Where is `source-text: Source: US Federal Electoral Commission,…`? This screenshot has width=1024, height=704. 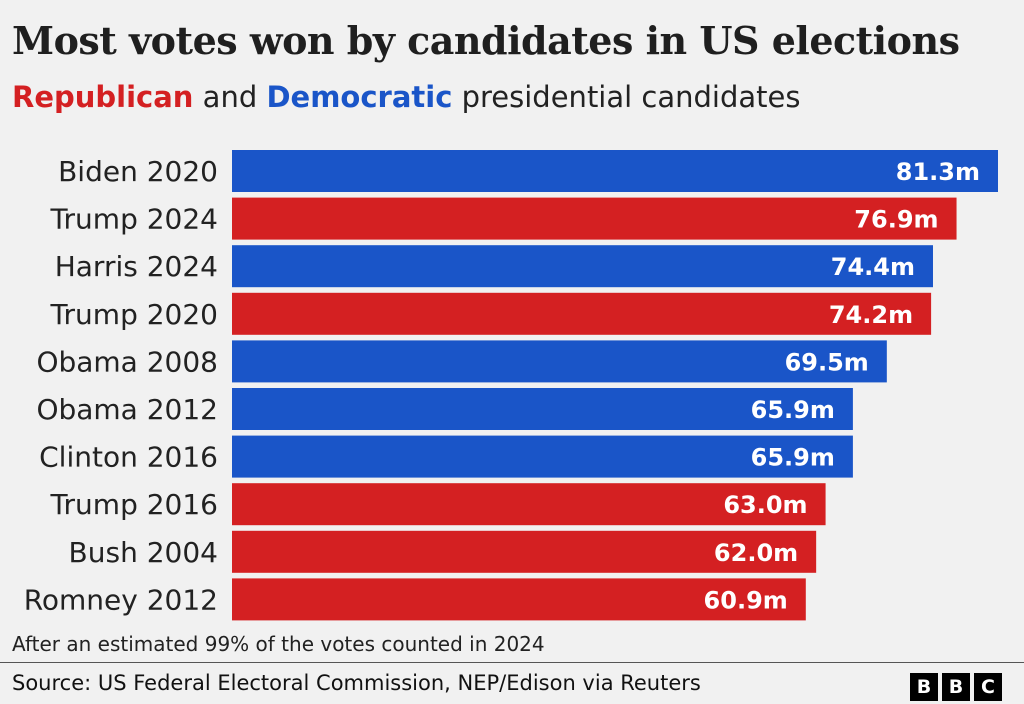 source-text: Source: US Federal Electoral Commission,… is located at coordinates (356, 683).